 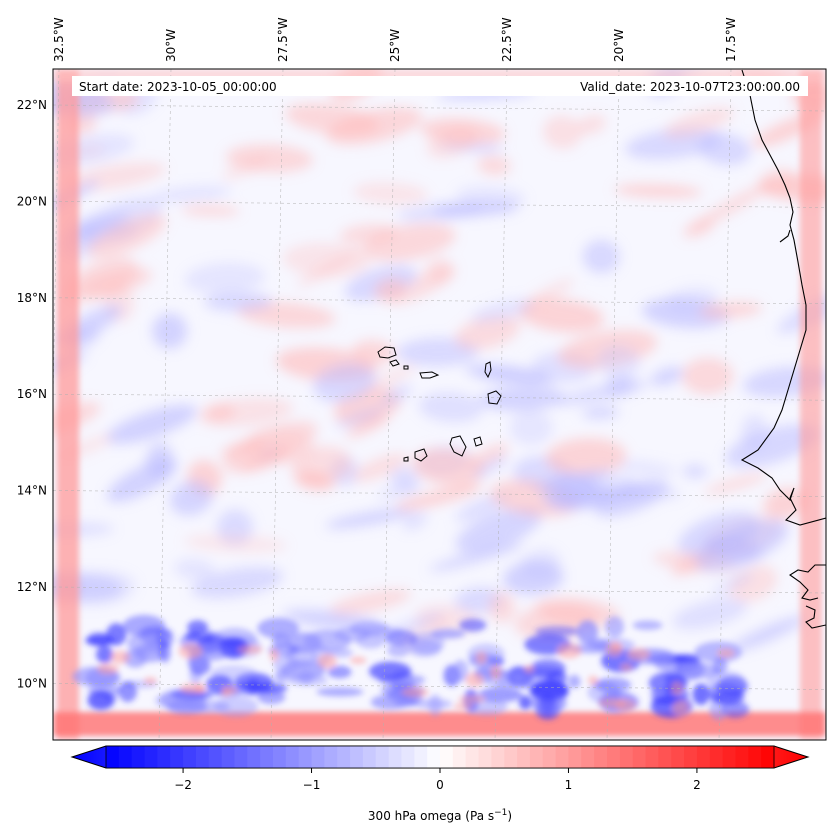 I want to click on longitude-labels: 32.5°W 30°W 27.5°W 25°W 22.5°W 20°W 17.5°W, so click(x=395, y=39).